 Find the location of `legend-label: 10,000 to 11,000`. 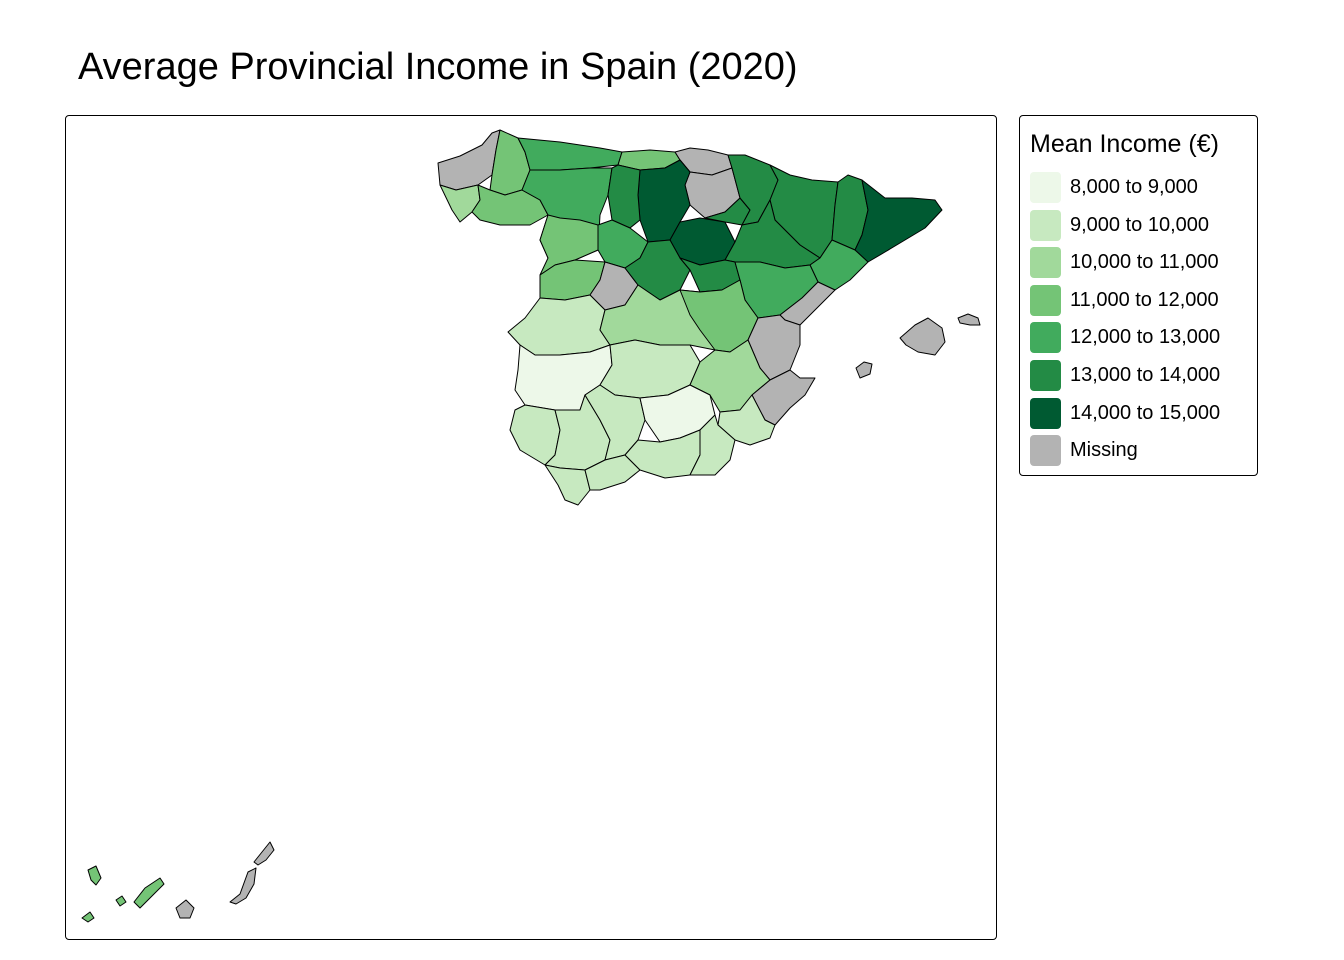

legend-label: 10,000 to 11,000 is located at coordinates (1144, 262).